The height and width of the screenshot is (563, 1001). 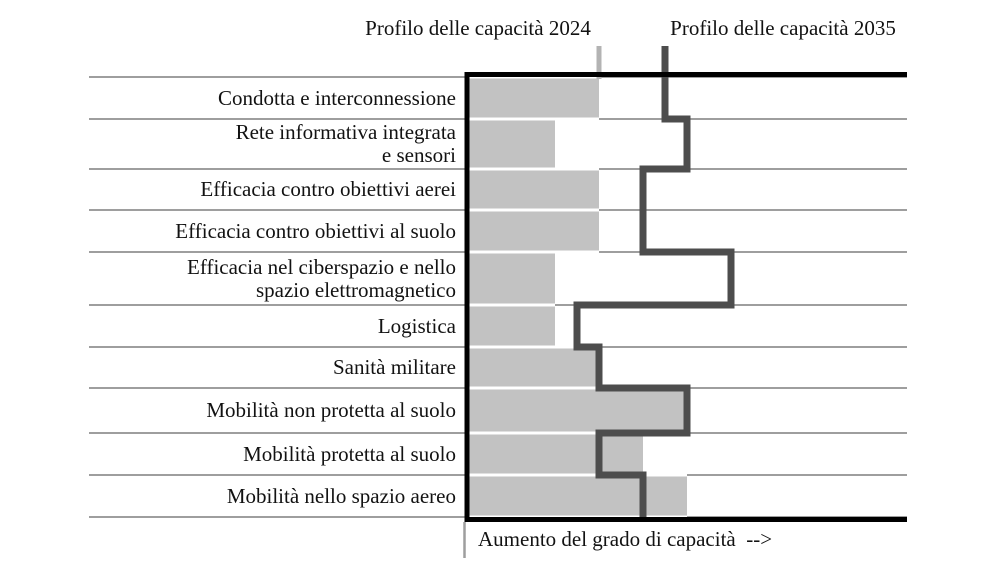 What do you see at coordinates (341, 495) in the screenshot?
I see `category-label-9: Mobilità nello spazio aereo` at bounding box center [341, 495].